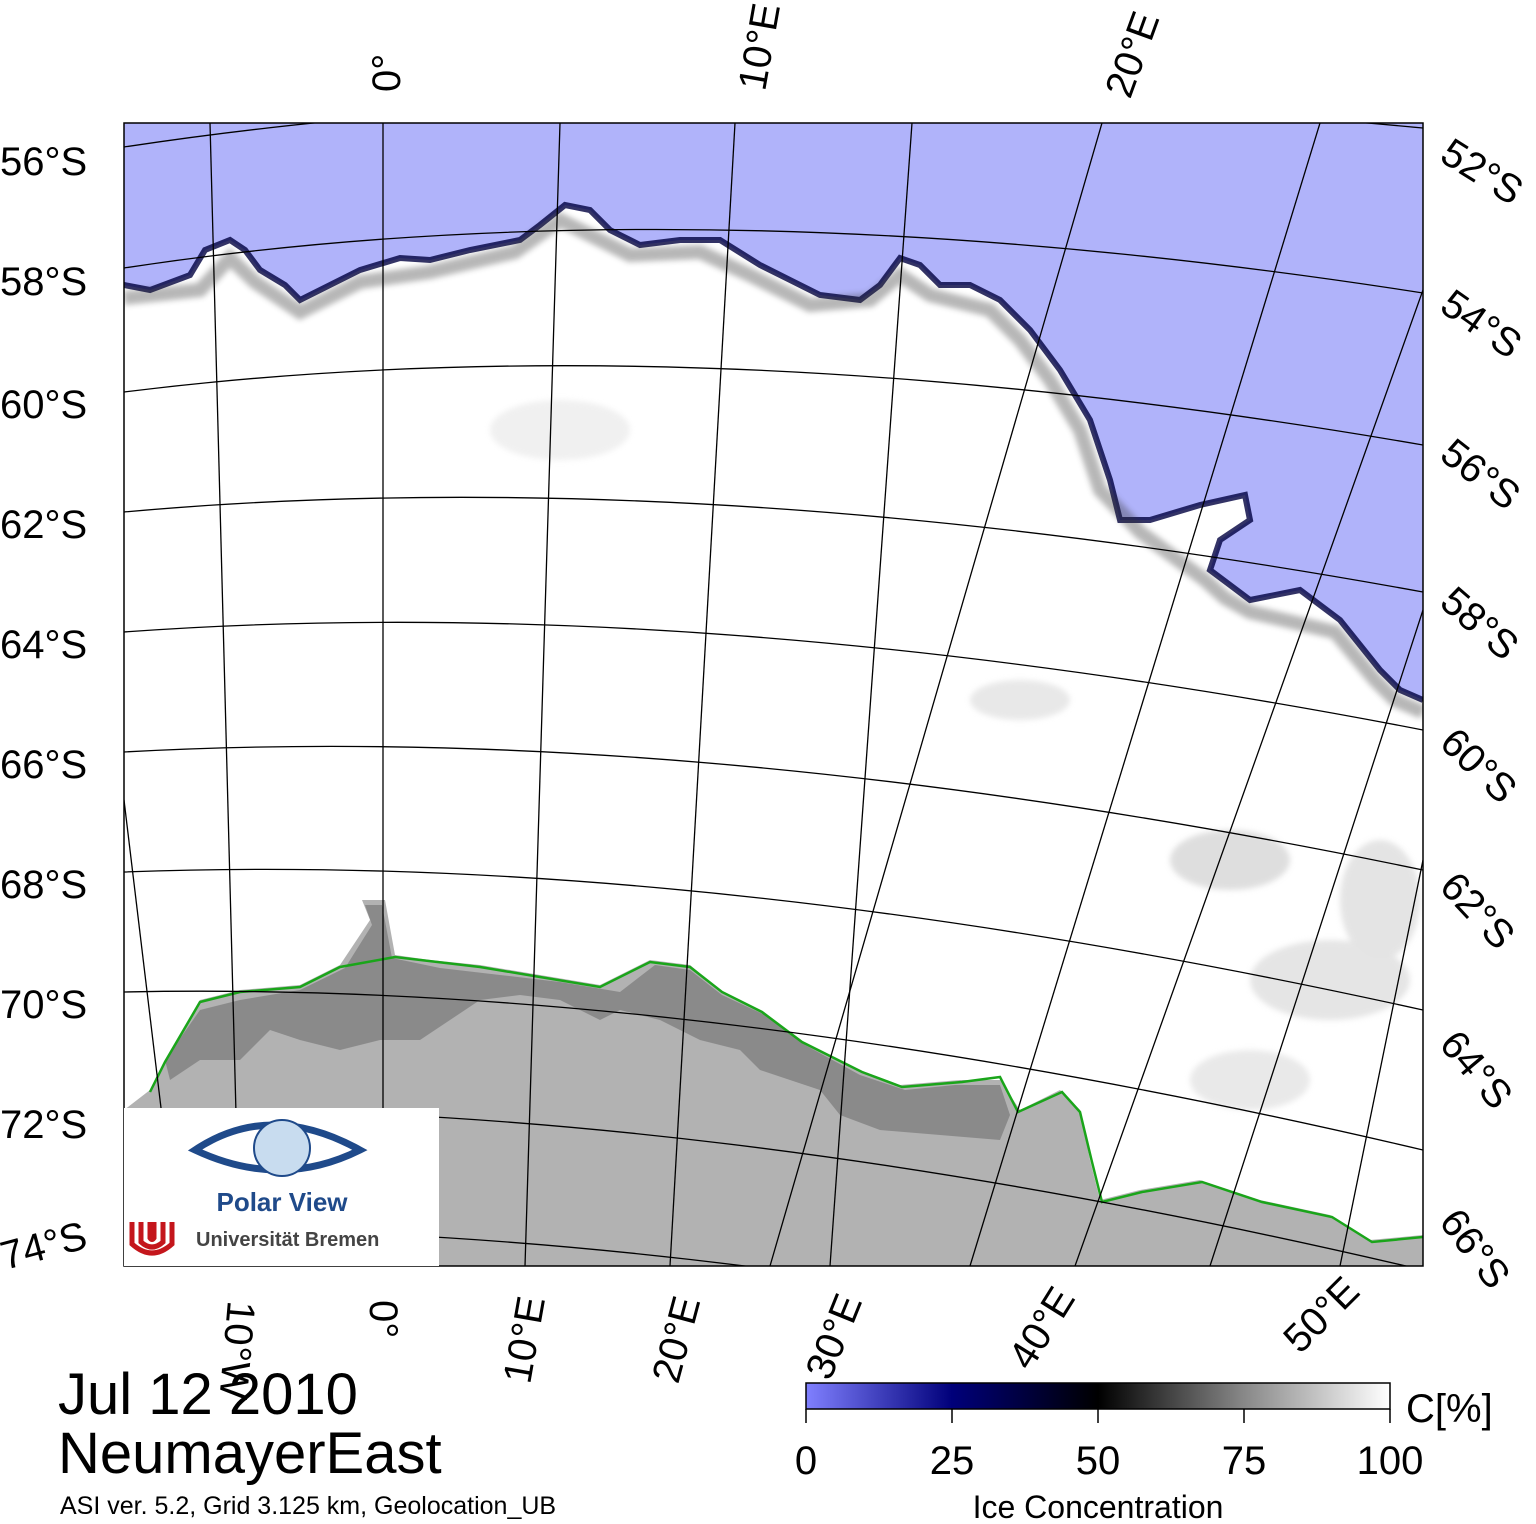 This screenshot has height=1524, width=1536. What do you see at coordinates (1477, 911) in the screenshot?
I see `lat-label-right: 62°S` at bounding box center [1477, 911].